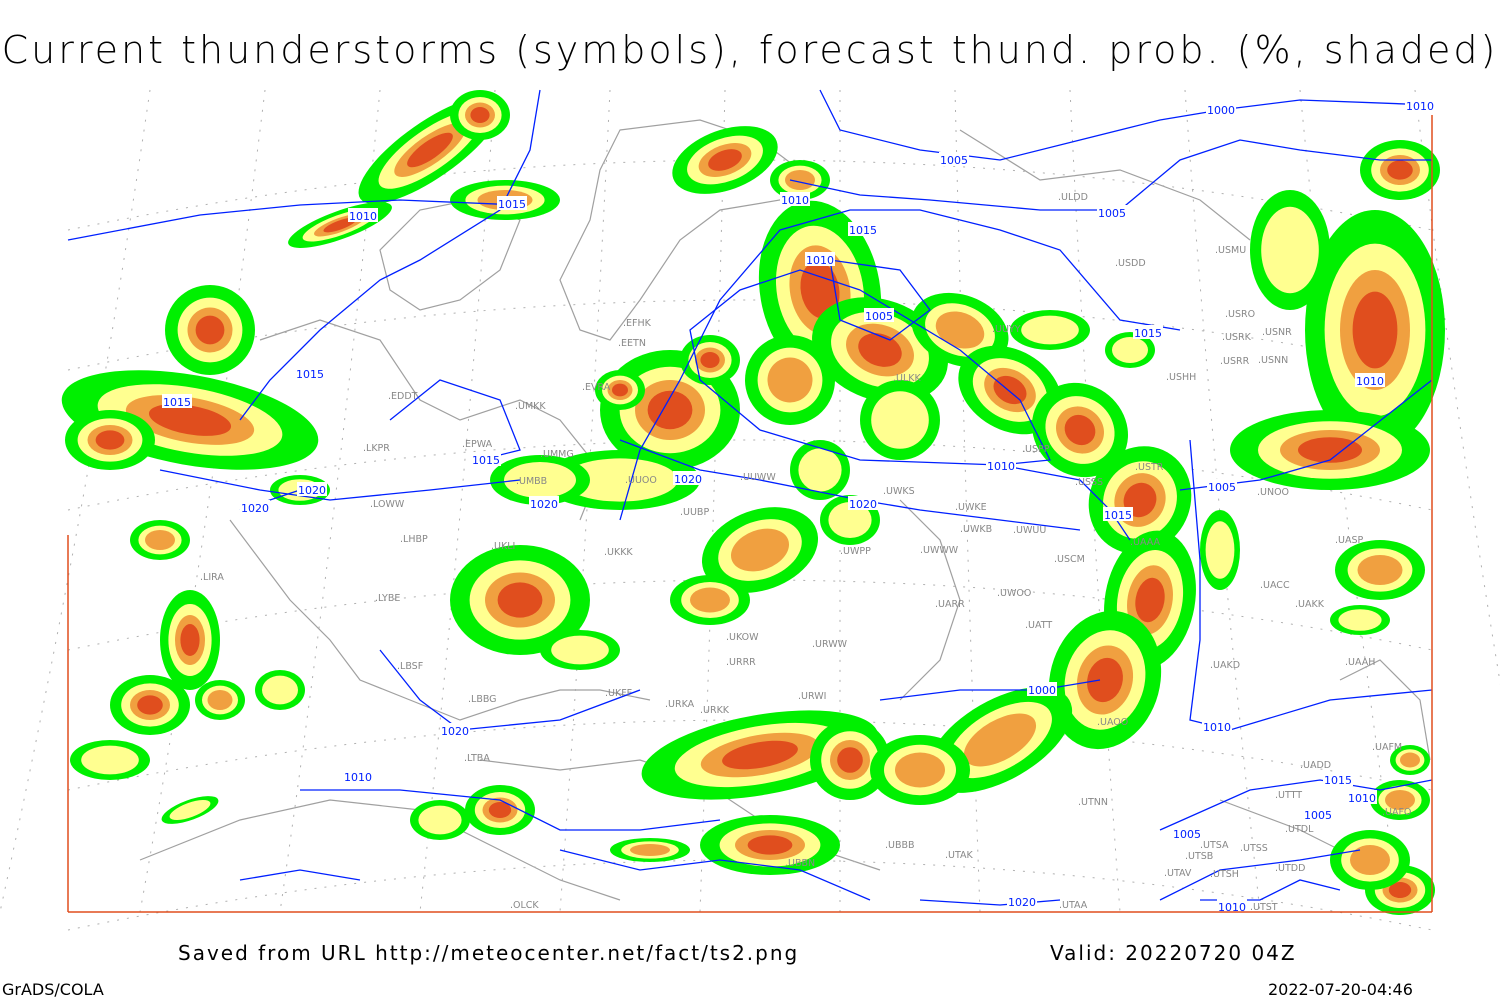  I want to click on station-label: .LHBP, so click(414, 539).